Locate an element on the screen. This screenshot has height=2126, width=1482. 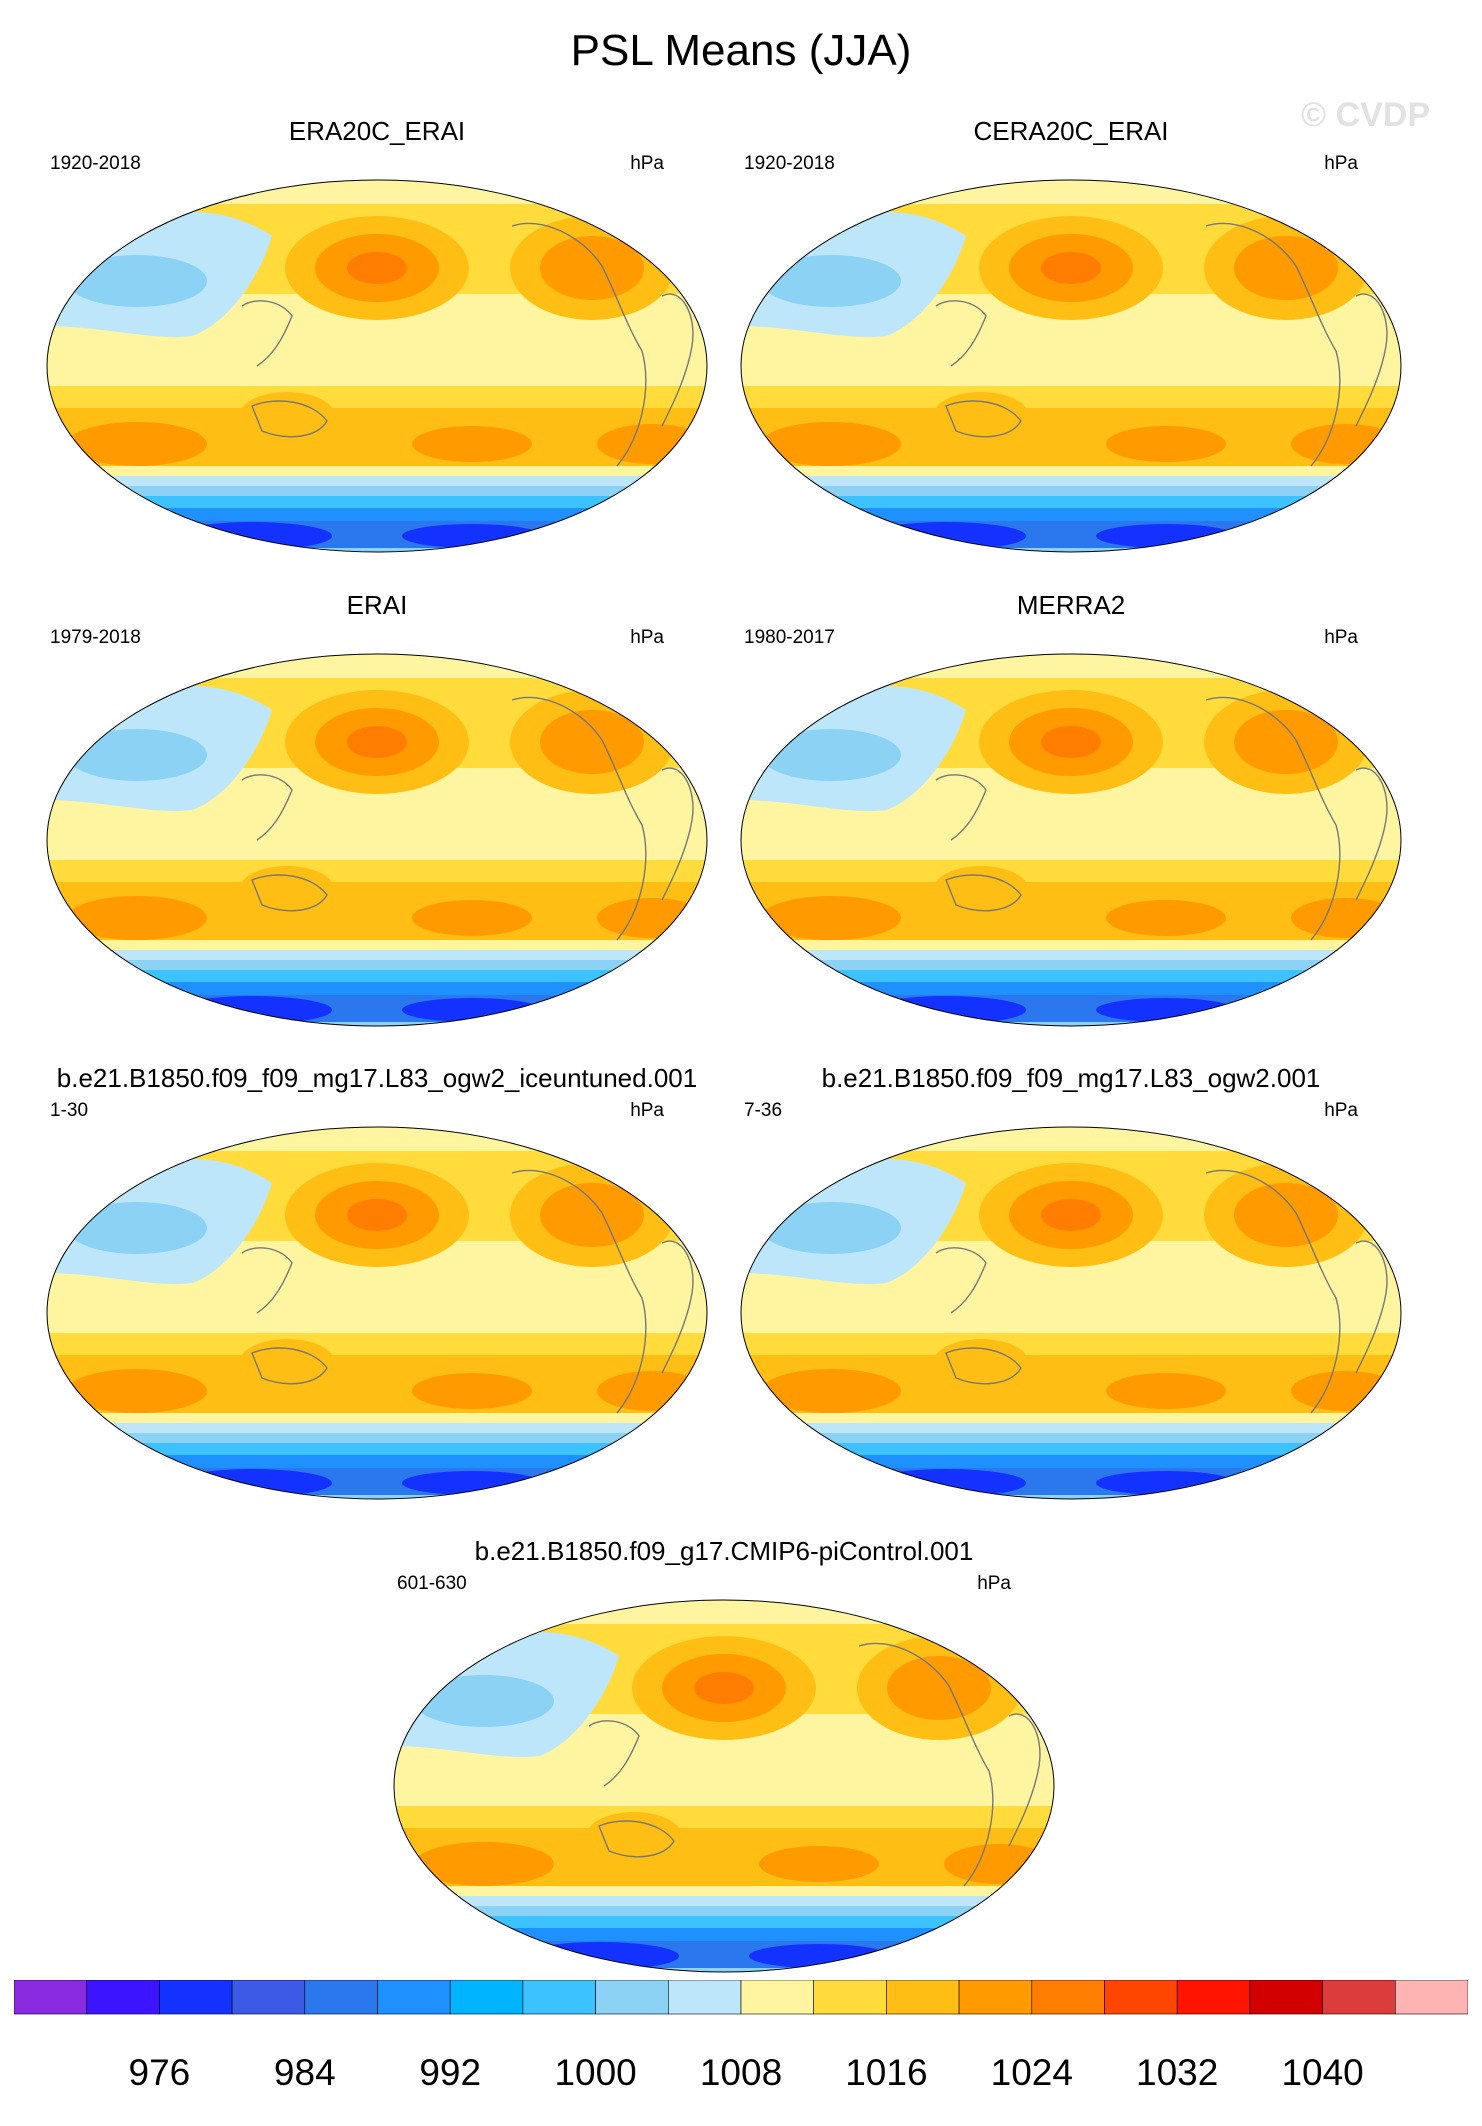
colorbar-tick-label: 1040 is located at coordinates (1322, 2072).